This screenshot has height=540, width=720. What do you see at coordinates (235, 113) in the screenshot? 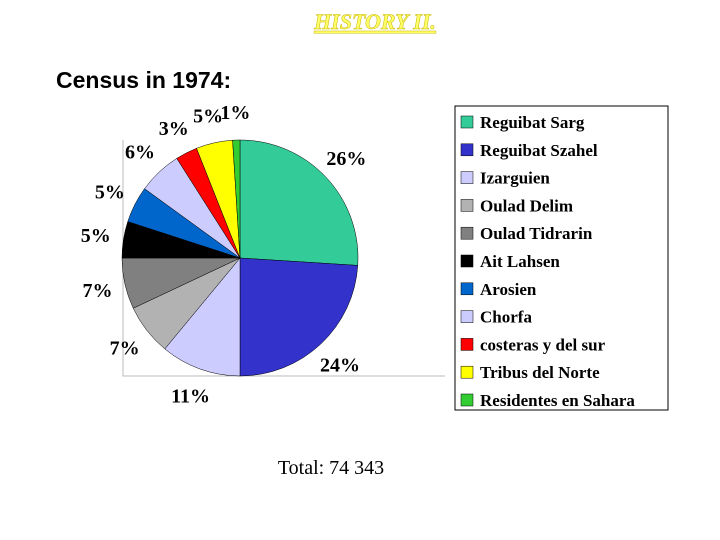
I see `slice-label: 1%` at bounding box center [235, 113].